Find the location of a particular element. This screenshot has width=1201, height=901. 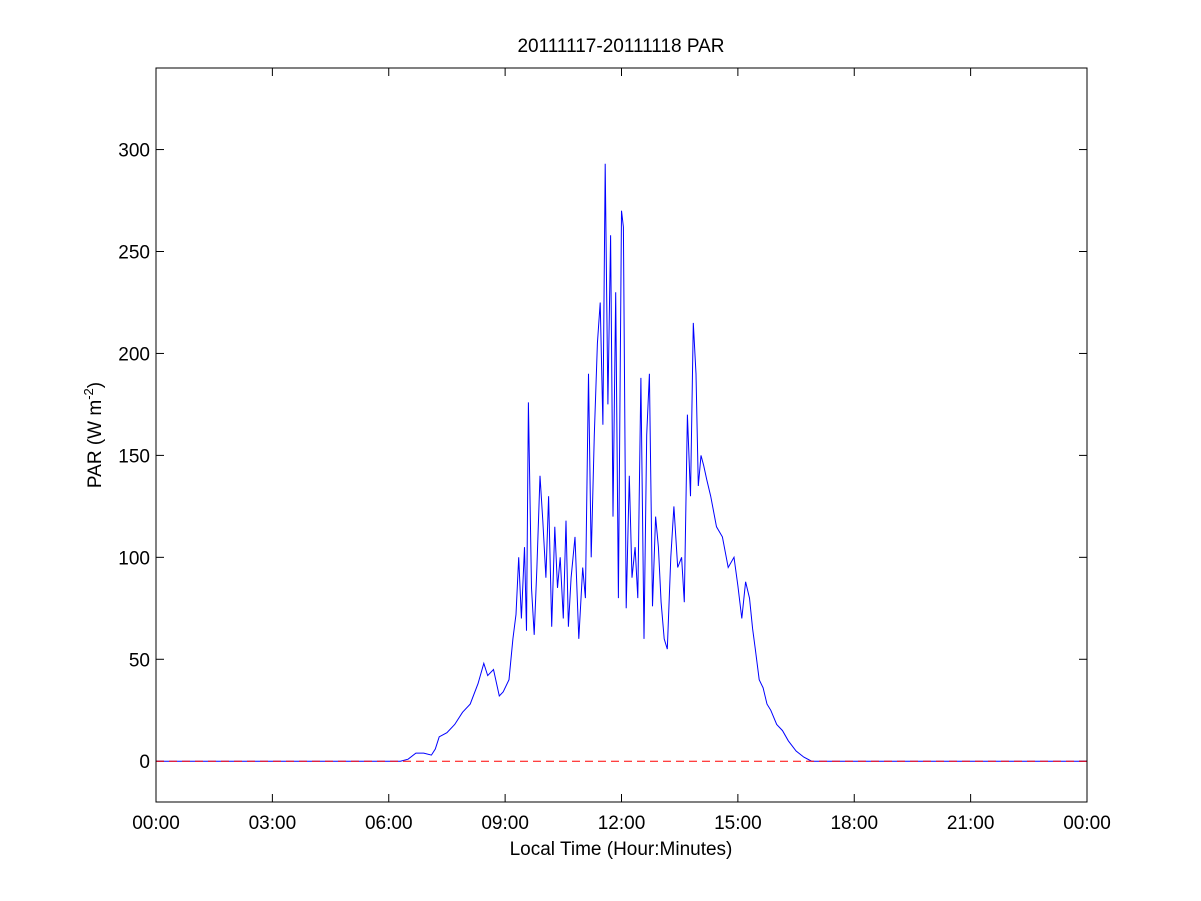

y-tick-label: 150 is located at coordinates (134, 456).